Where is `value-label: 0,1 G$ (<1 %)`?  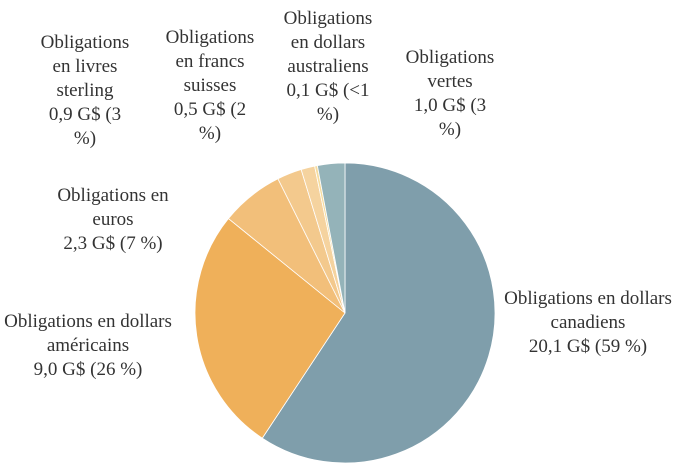
value-label: 0,1 G$ (<1 %) is located at coordinates (328, 102).